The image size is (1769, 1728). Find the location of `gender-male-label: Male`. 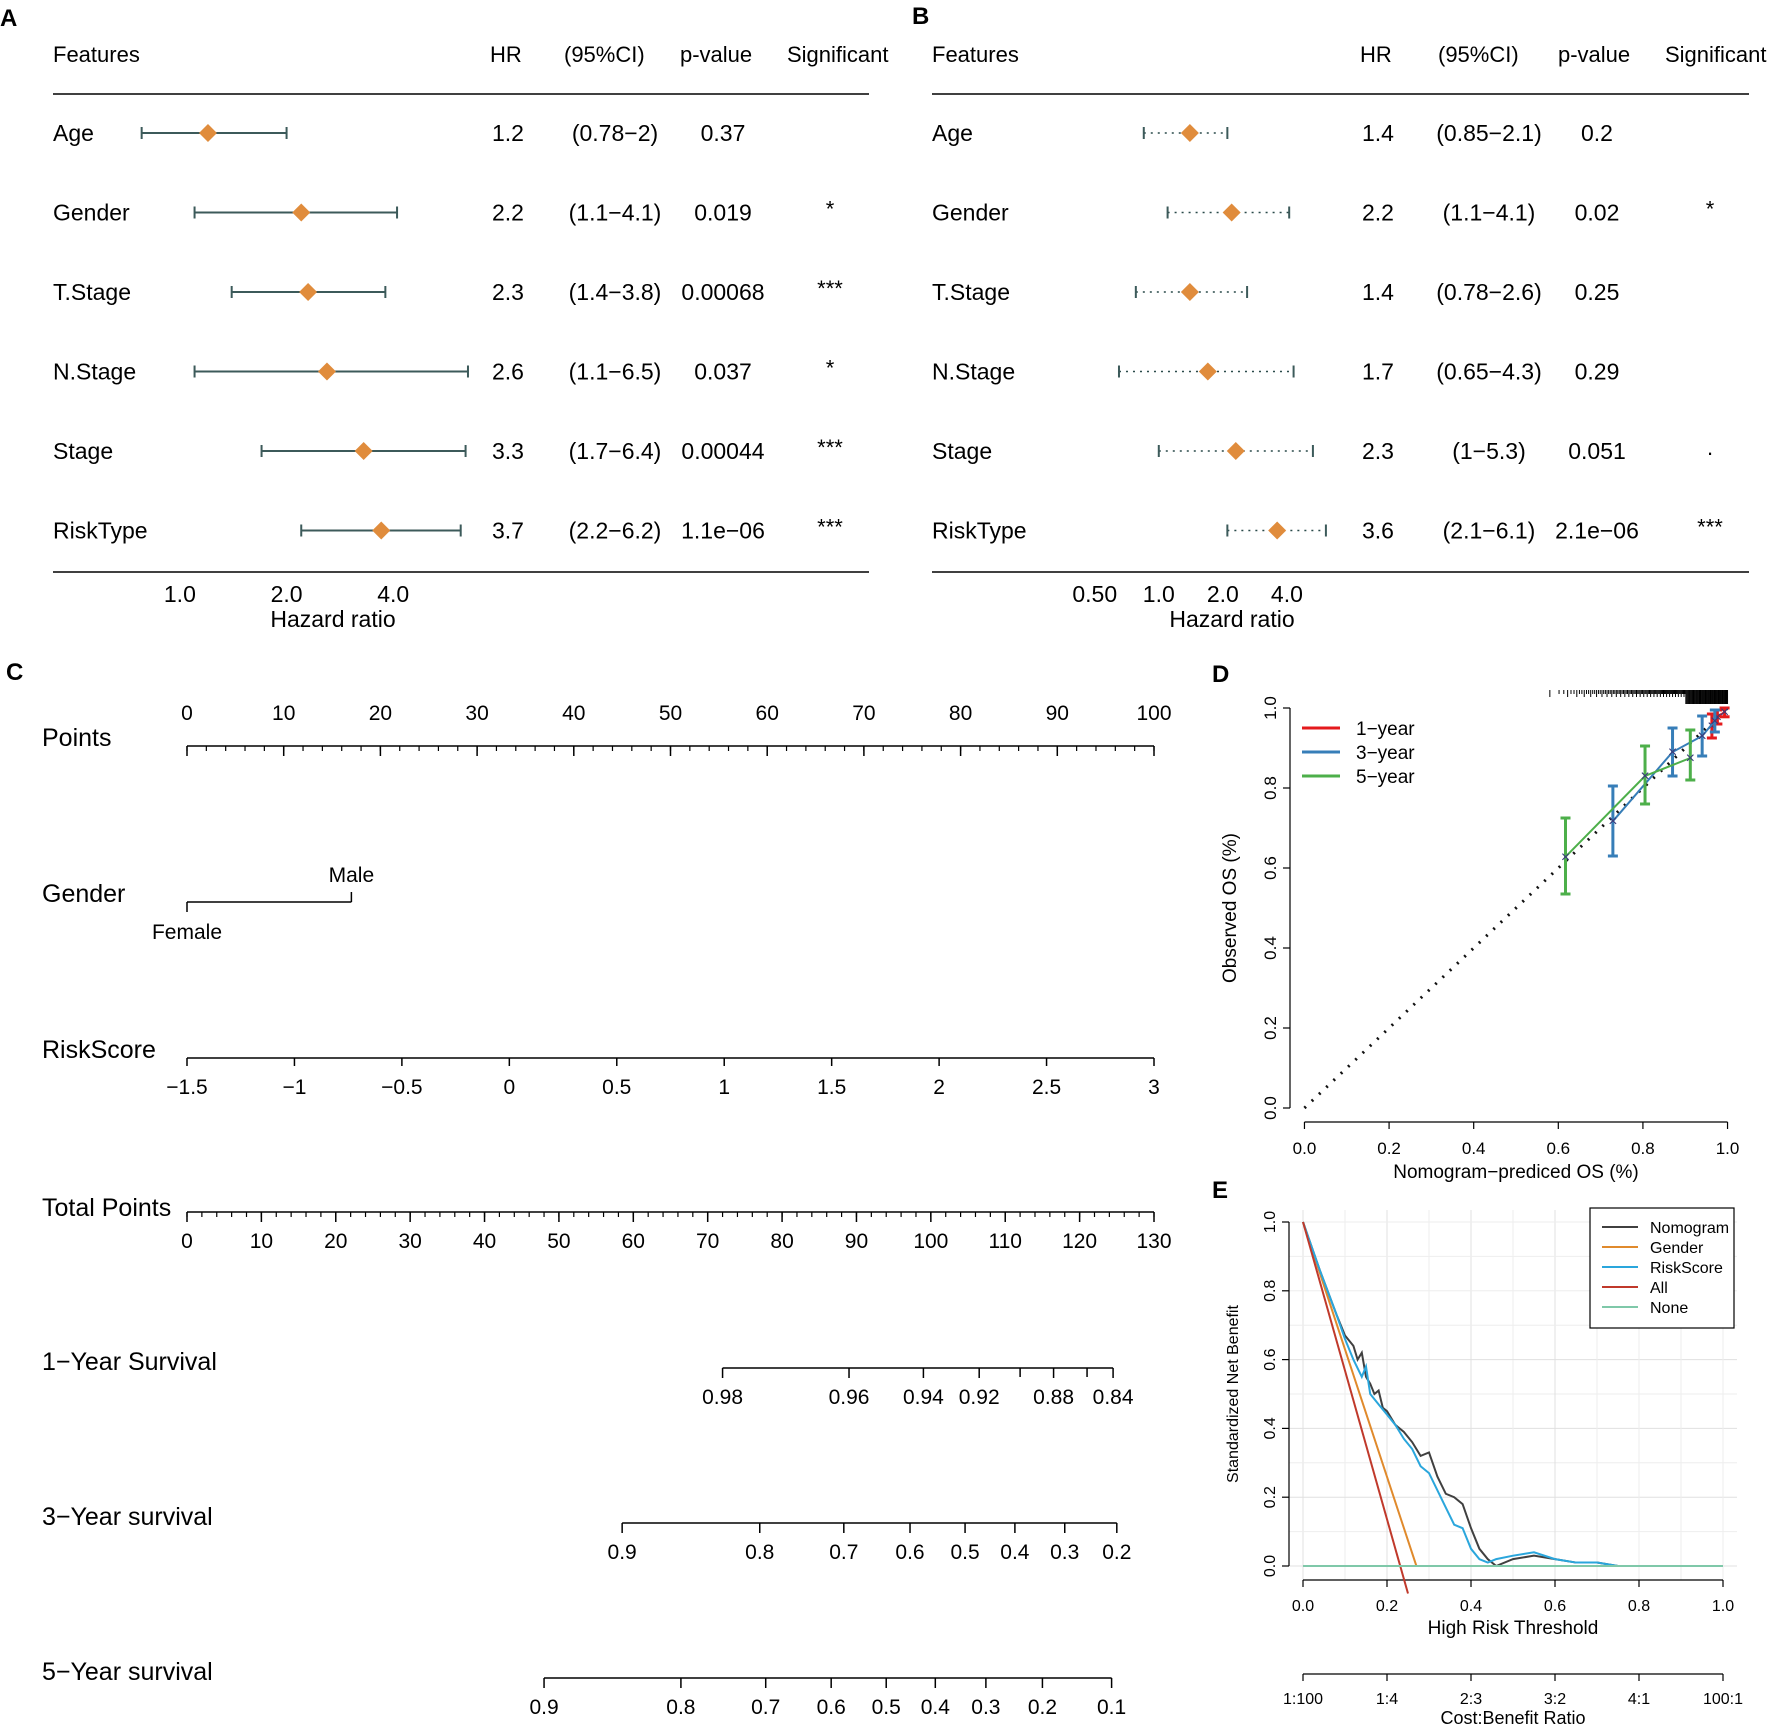

gender-male-label: Male is located at coordinates (352, 875).